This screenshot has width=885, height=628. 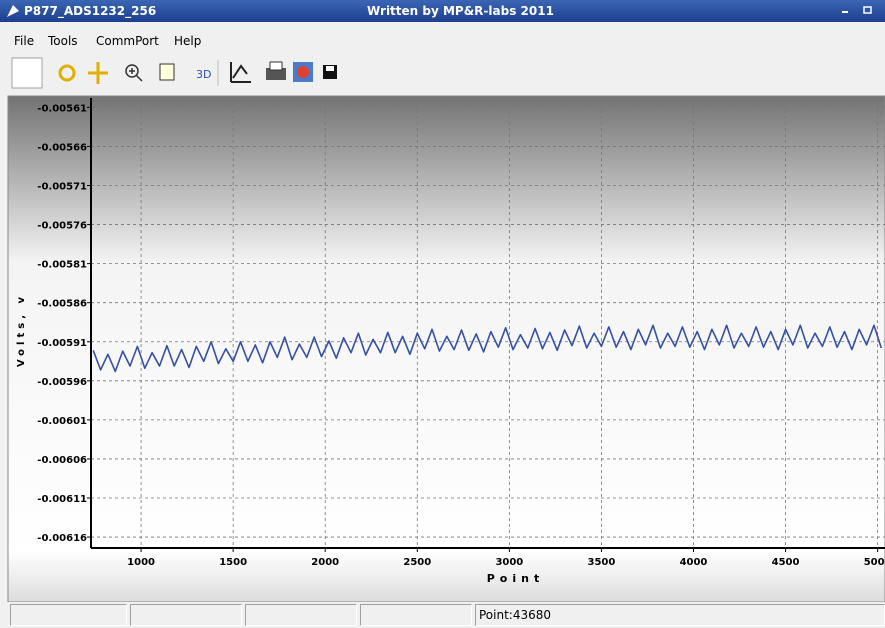 I want to click on zoom-button, so click(x=134, y=73).